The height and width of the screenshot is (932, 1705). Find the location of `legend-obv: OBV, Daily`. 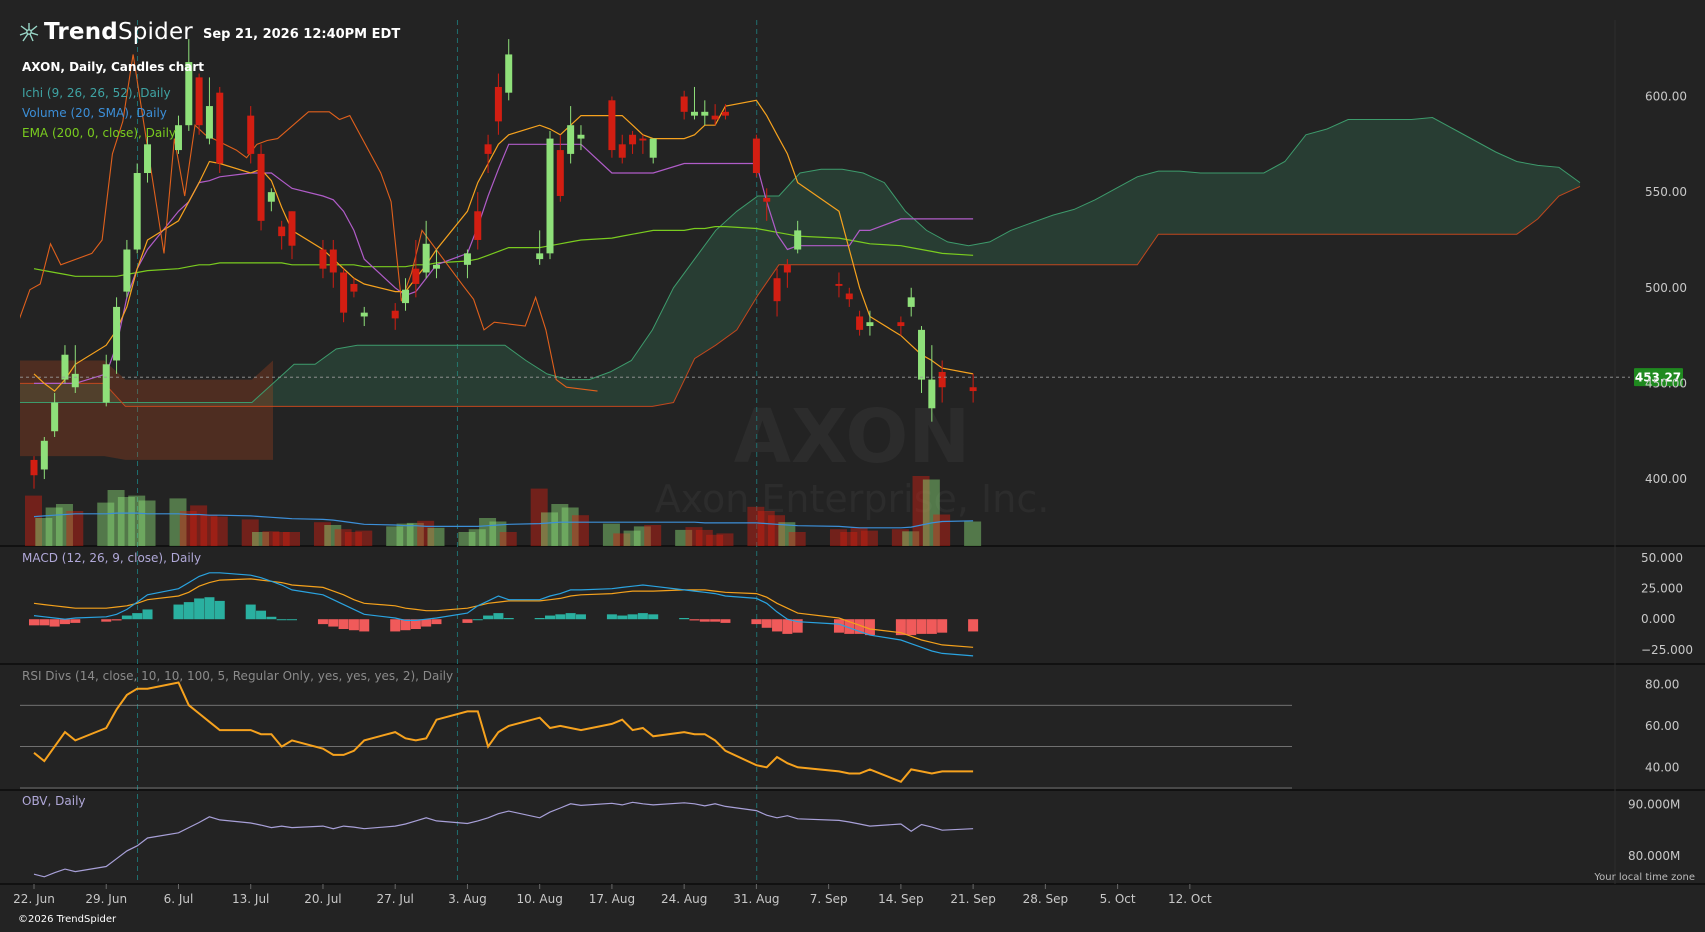

legend-obv: OBV, Daily is located at coordinates (54, 801).